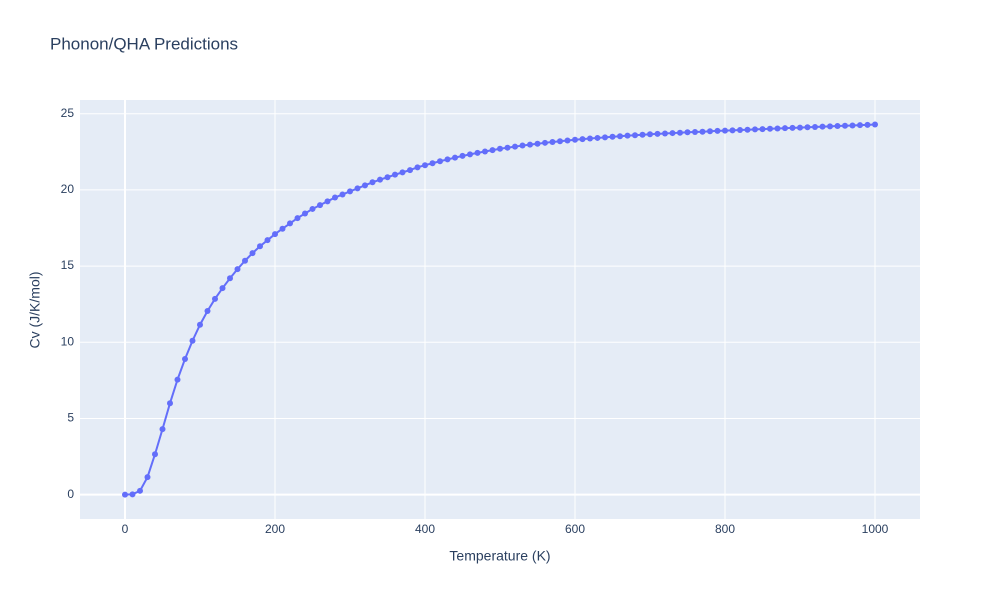 The width and height of the screenshot is (1000, 600). I want to click on y-tick-label: 15, so click(68, 265).